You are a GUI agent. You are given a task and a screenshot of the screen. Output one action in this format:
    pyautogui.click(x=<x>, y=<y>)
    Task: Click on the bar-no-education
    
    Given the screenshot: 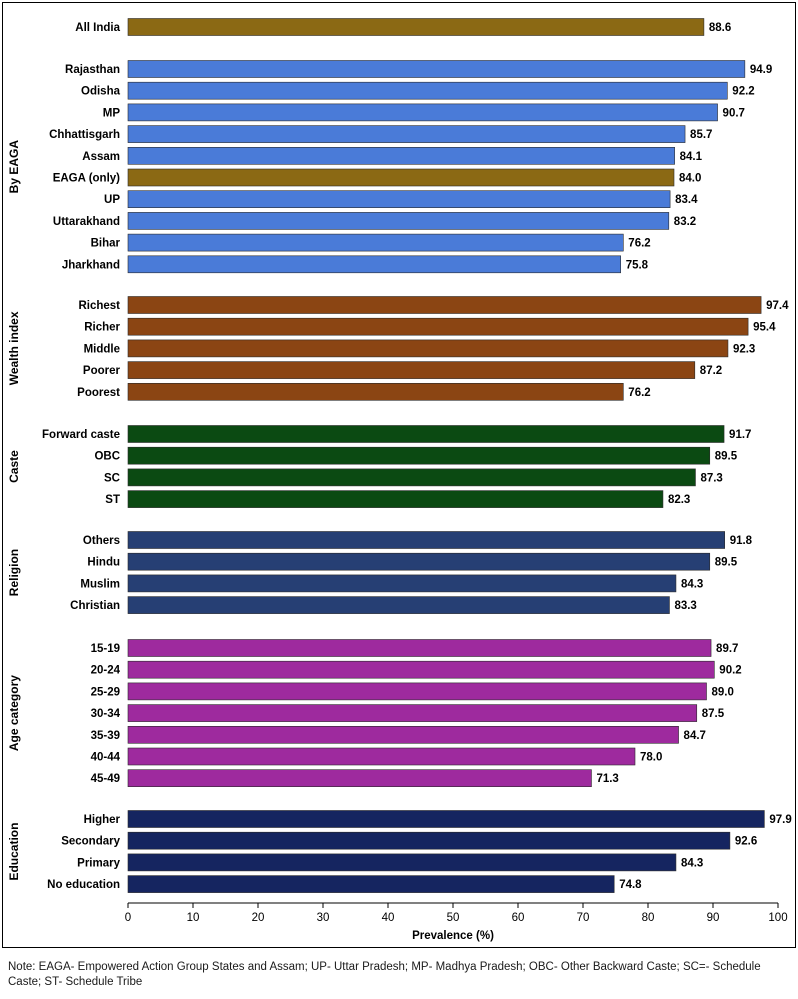 What is the action you would take?
    pyautogui.click(x=371, y=884)
    